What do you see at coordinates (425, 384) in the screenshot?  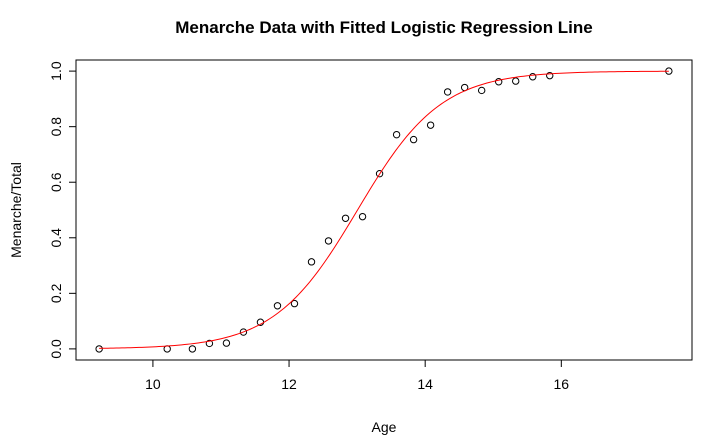 I see `x-tick-label: 14` at bounding box center [425, 384].